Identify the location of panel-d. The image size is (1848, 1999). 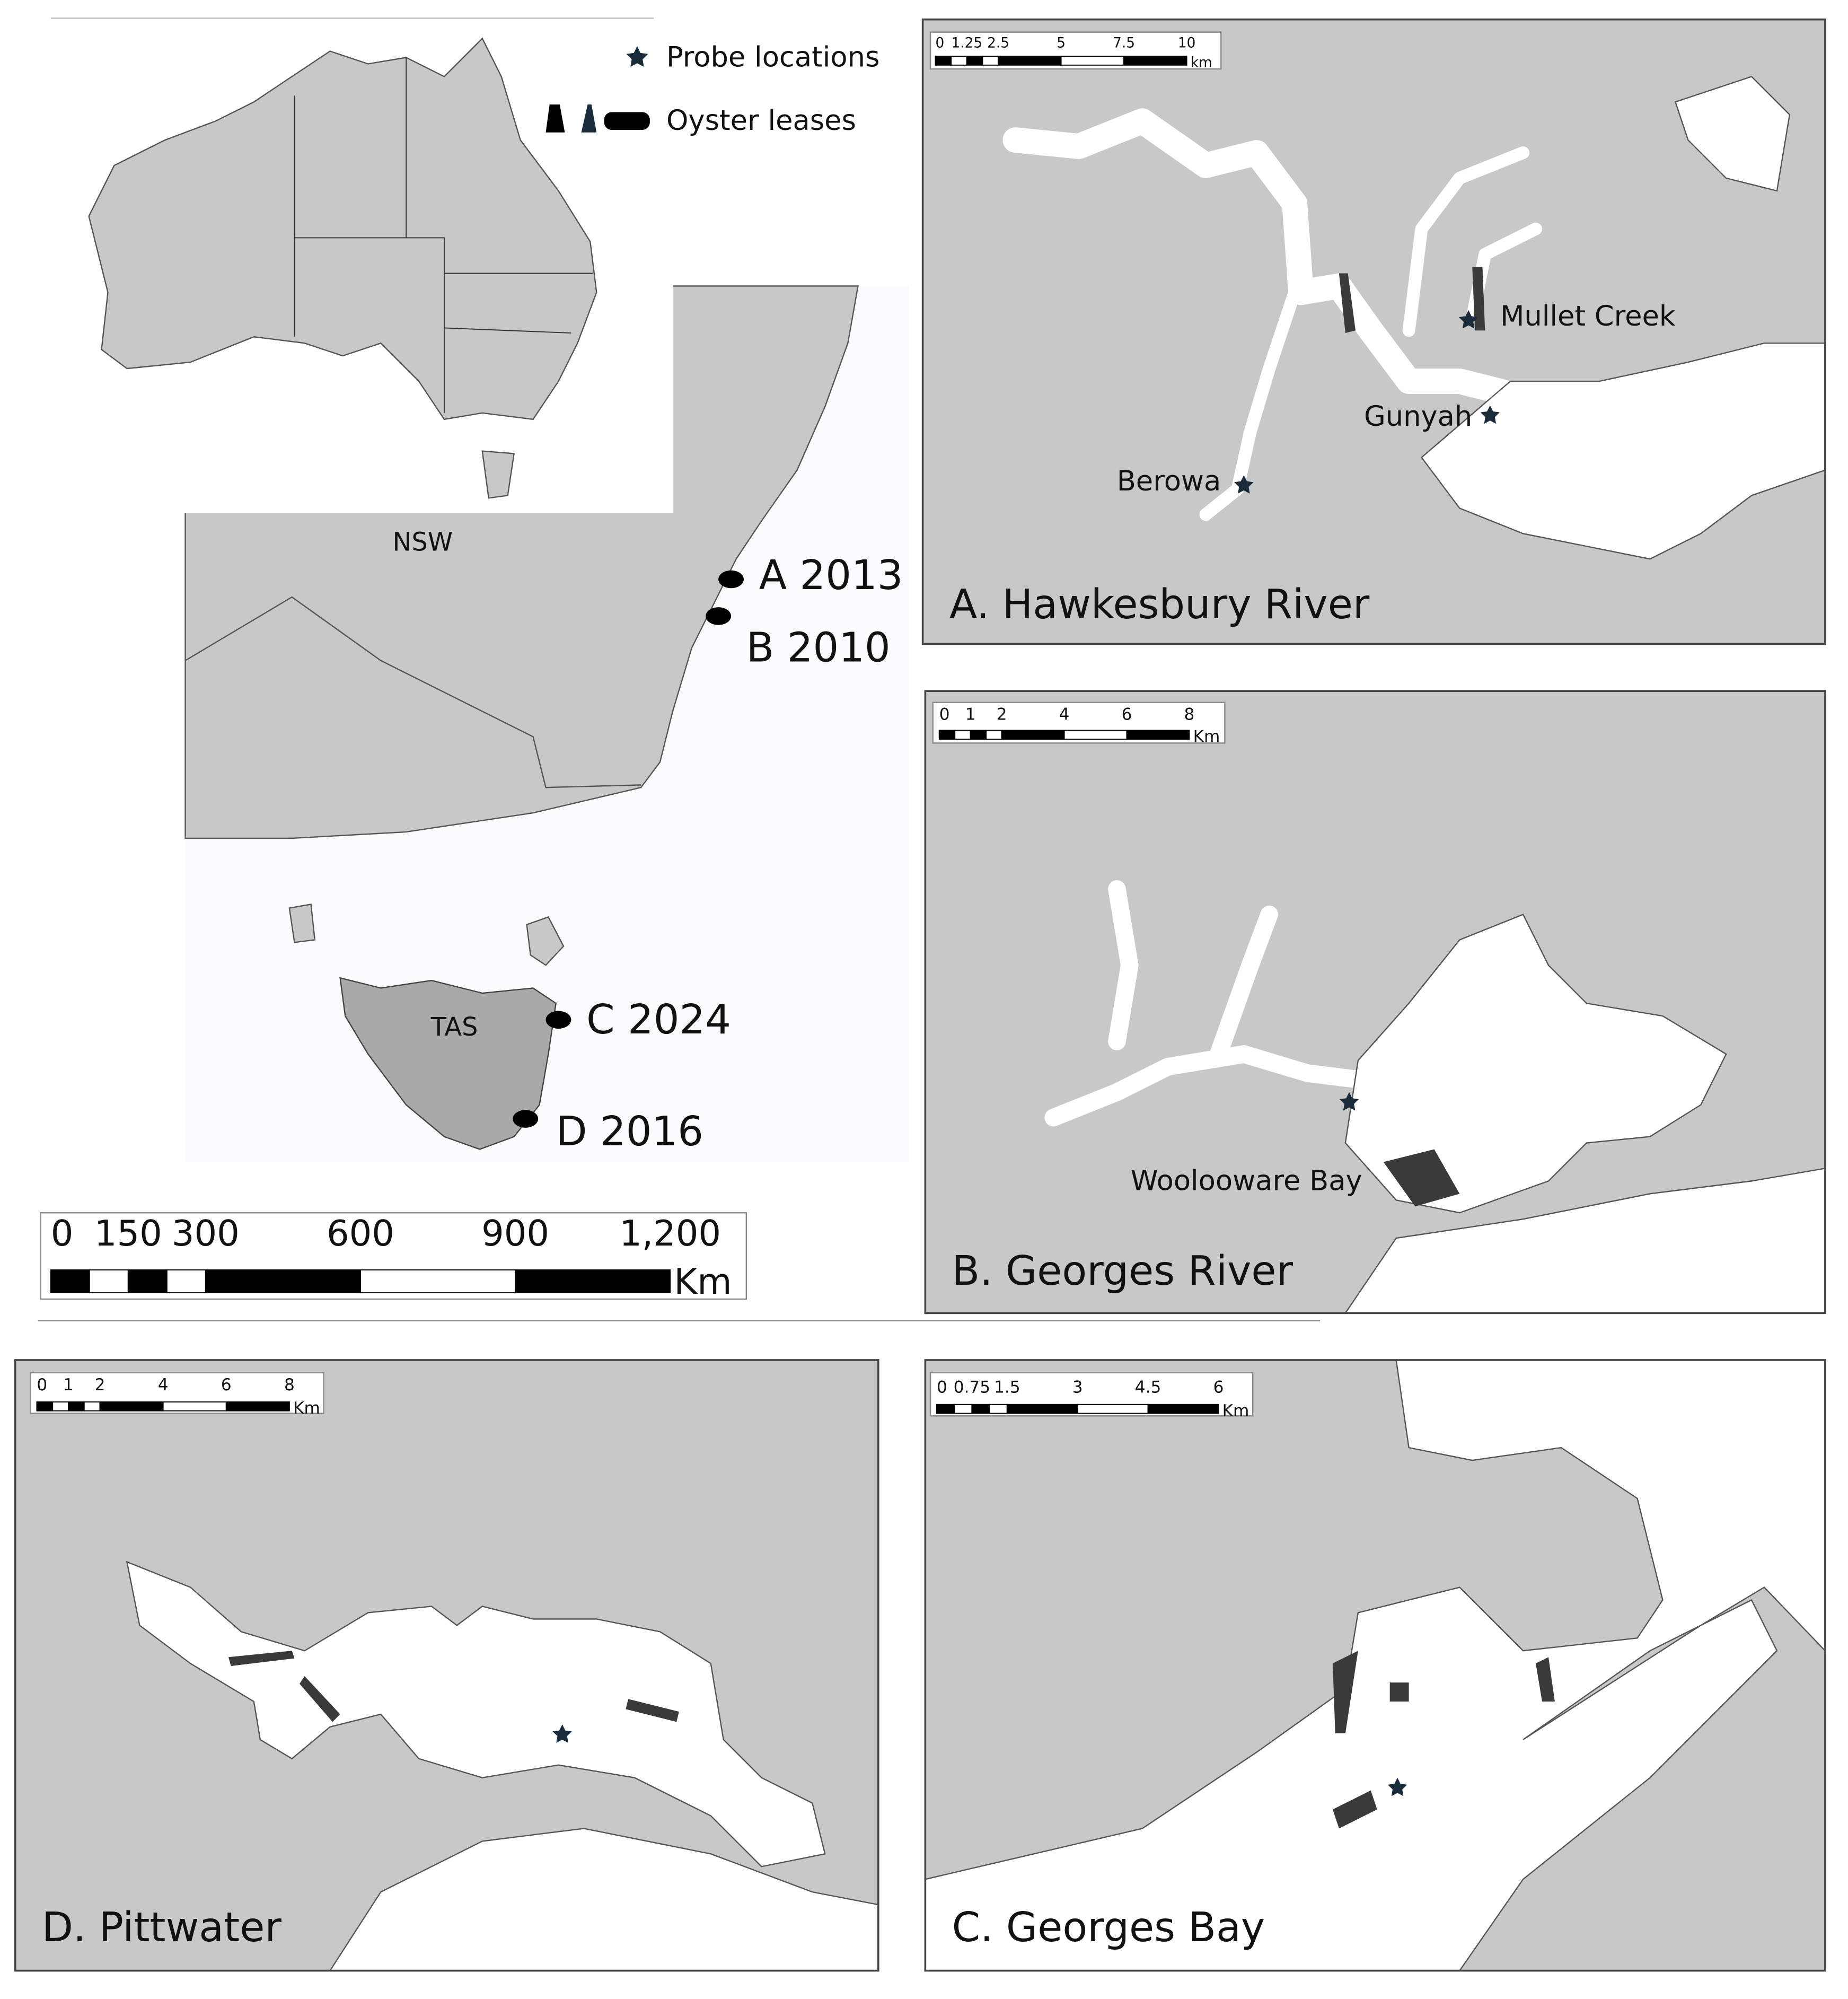
(447, 1665).